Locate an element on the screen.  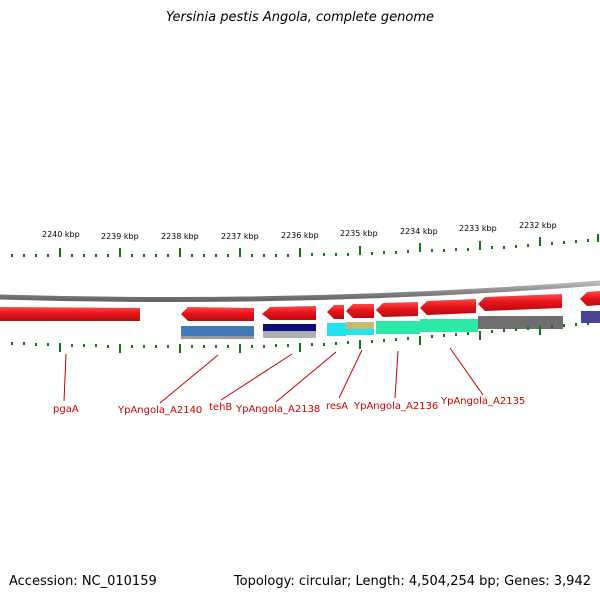
genome-backbone is located at coordinates (300, 291).